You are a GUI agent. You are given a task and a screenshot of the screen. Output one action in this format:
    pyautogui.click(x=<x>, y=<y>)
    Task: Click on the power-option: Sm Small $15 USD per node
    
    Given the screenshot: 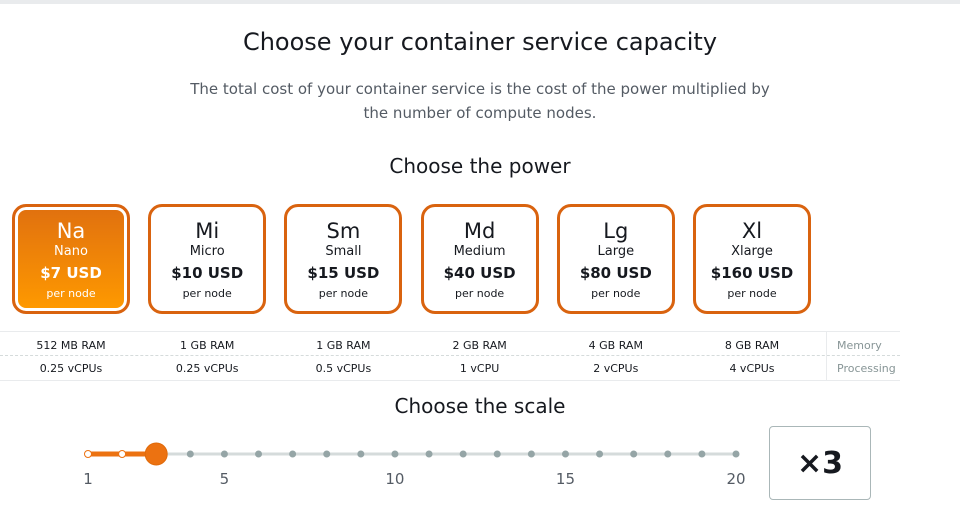 What is the action you would take?
    pyautogui.click(x=343, y=259)
    